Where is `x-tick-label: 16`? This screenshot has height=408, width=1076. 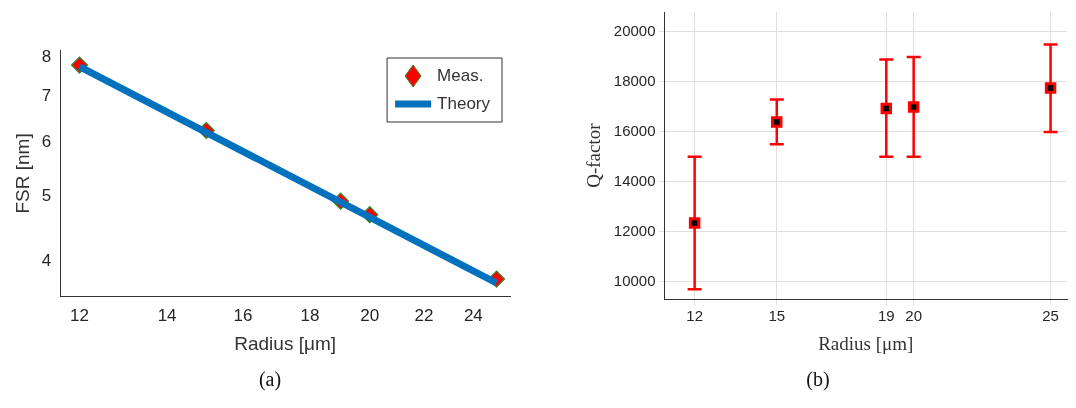
x-tick-label: 16 is located at coordinates (243, 315).